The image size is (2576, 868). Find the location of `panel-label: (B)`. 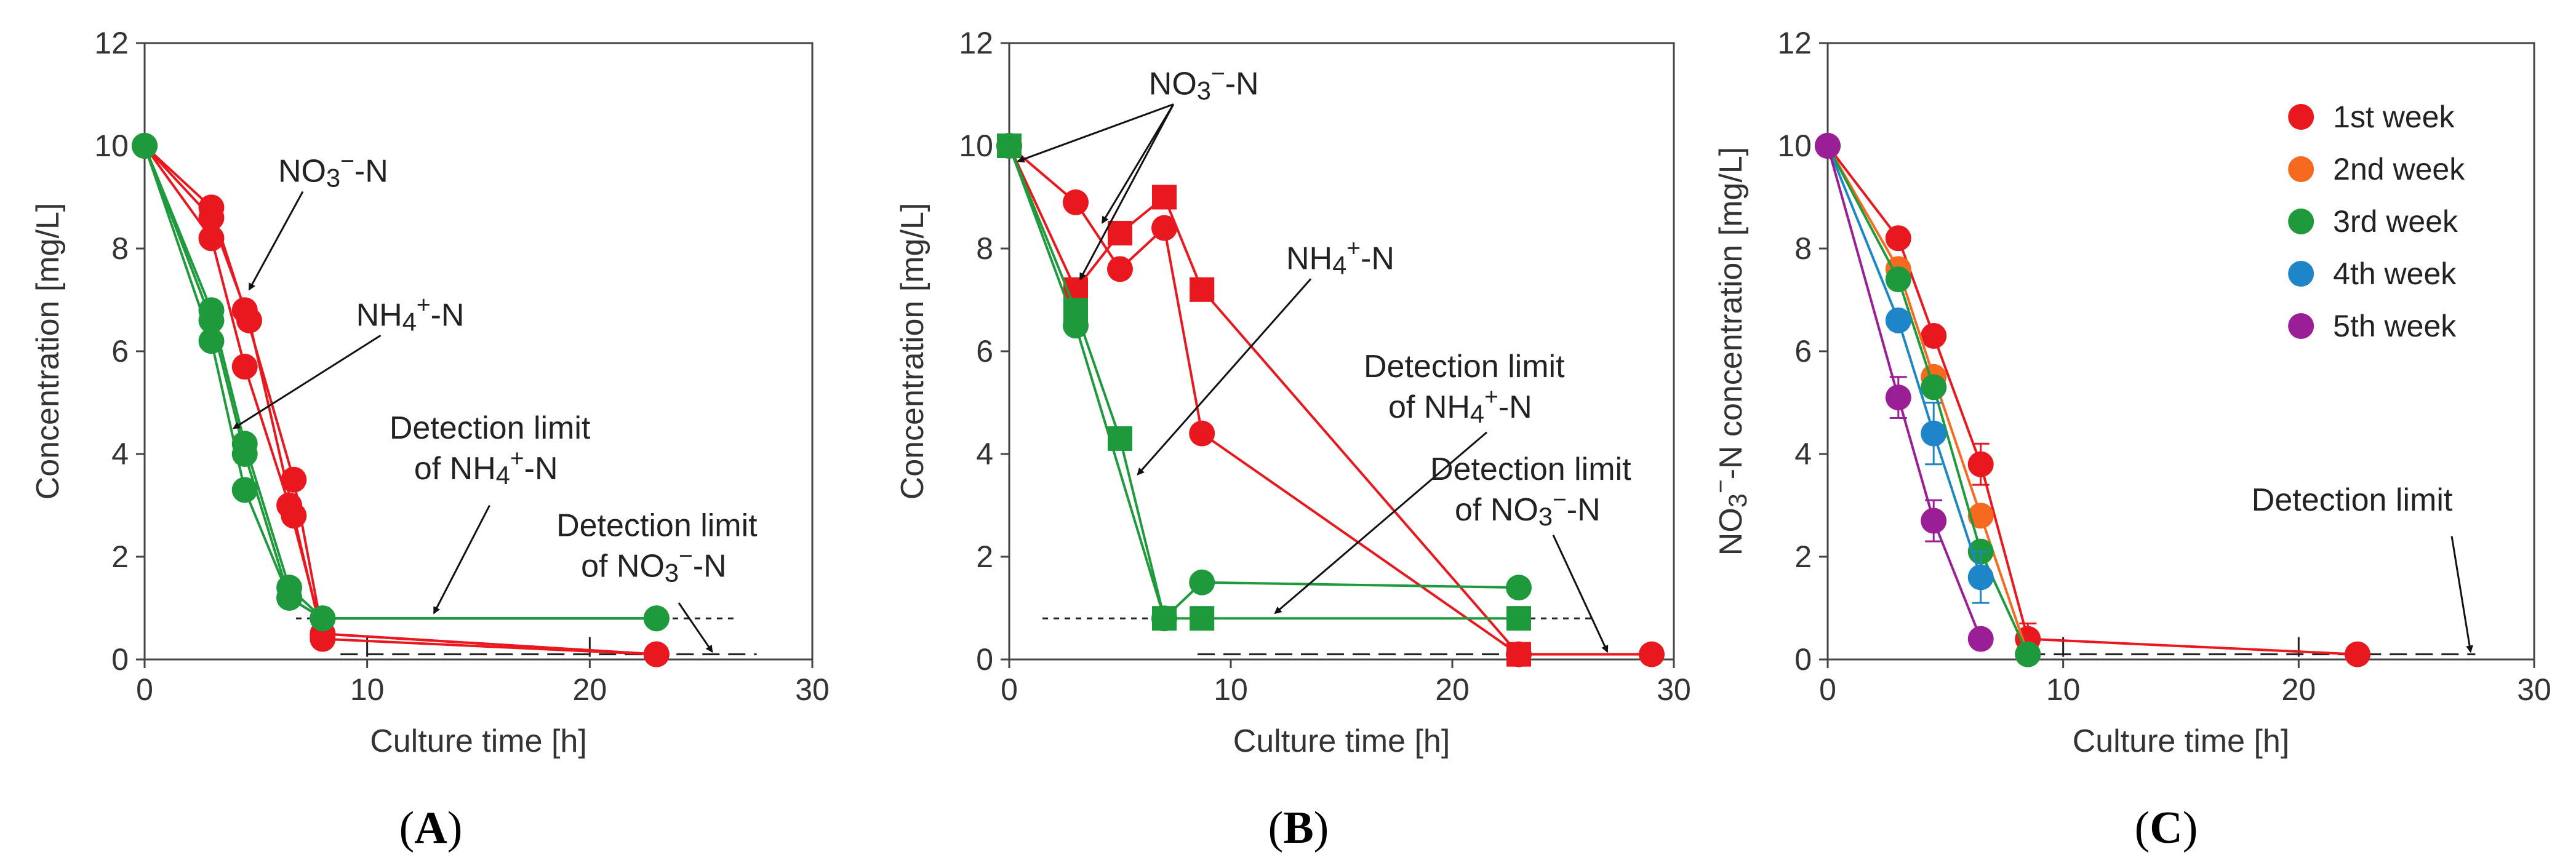

panel-label: (B) is located at coordinates (1298, 828).